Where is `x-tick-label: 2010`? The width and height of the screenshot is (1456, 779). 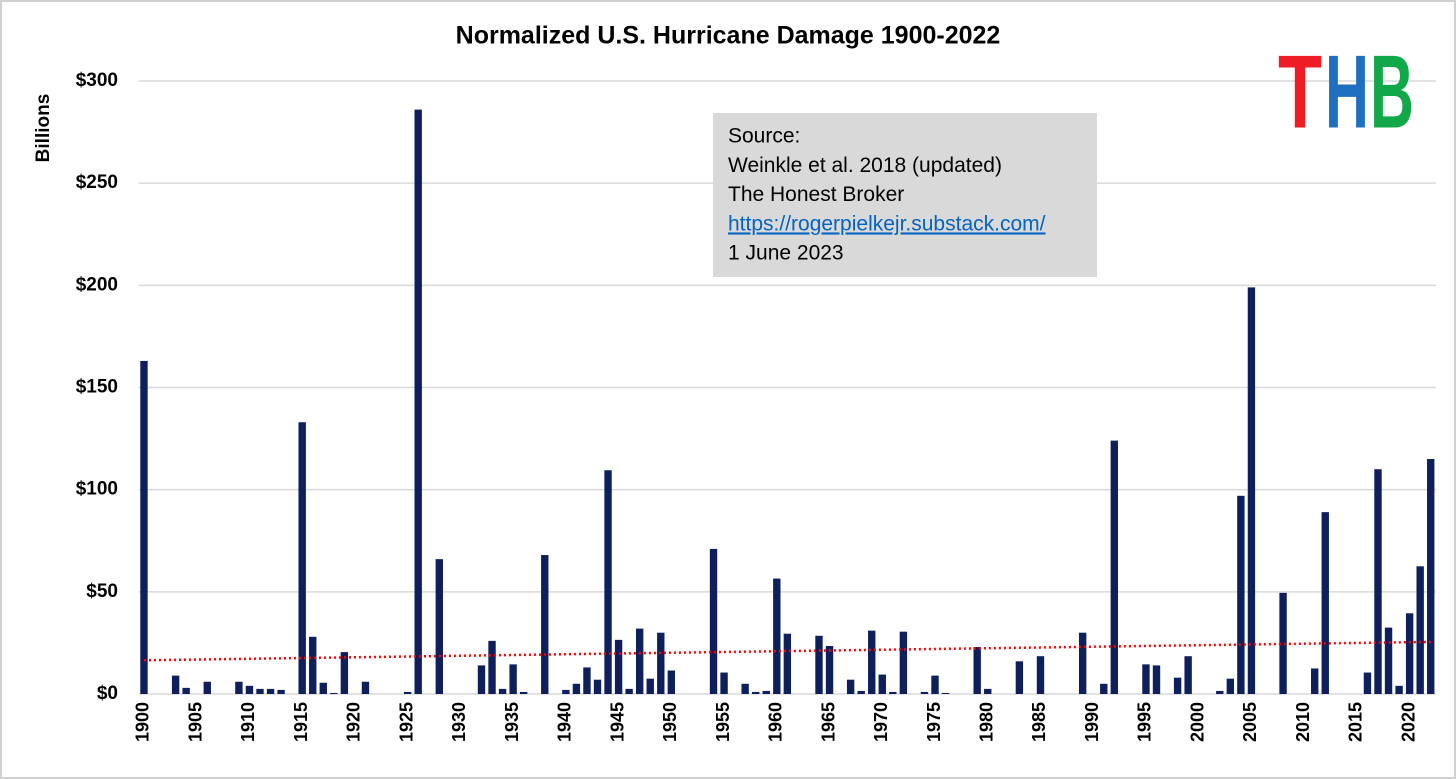
x-tick-label: 2010 is located at coordinates (1303, 722).